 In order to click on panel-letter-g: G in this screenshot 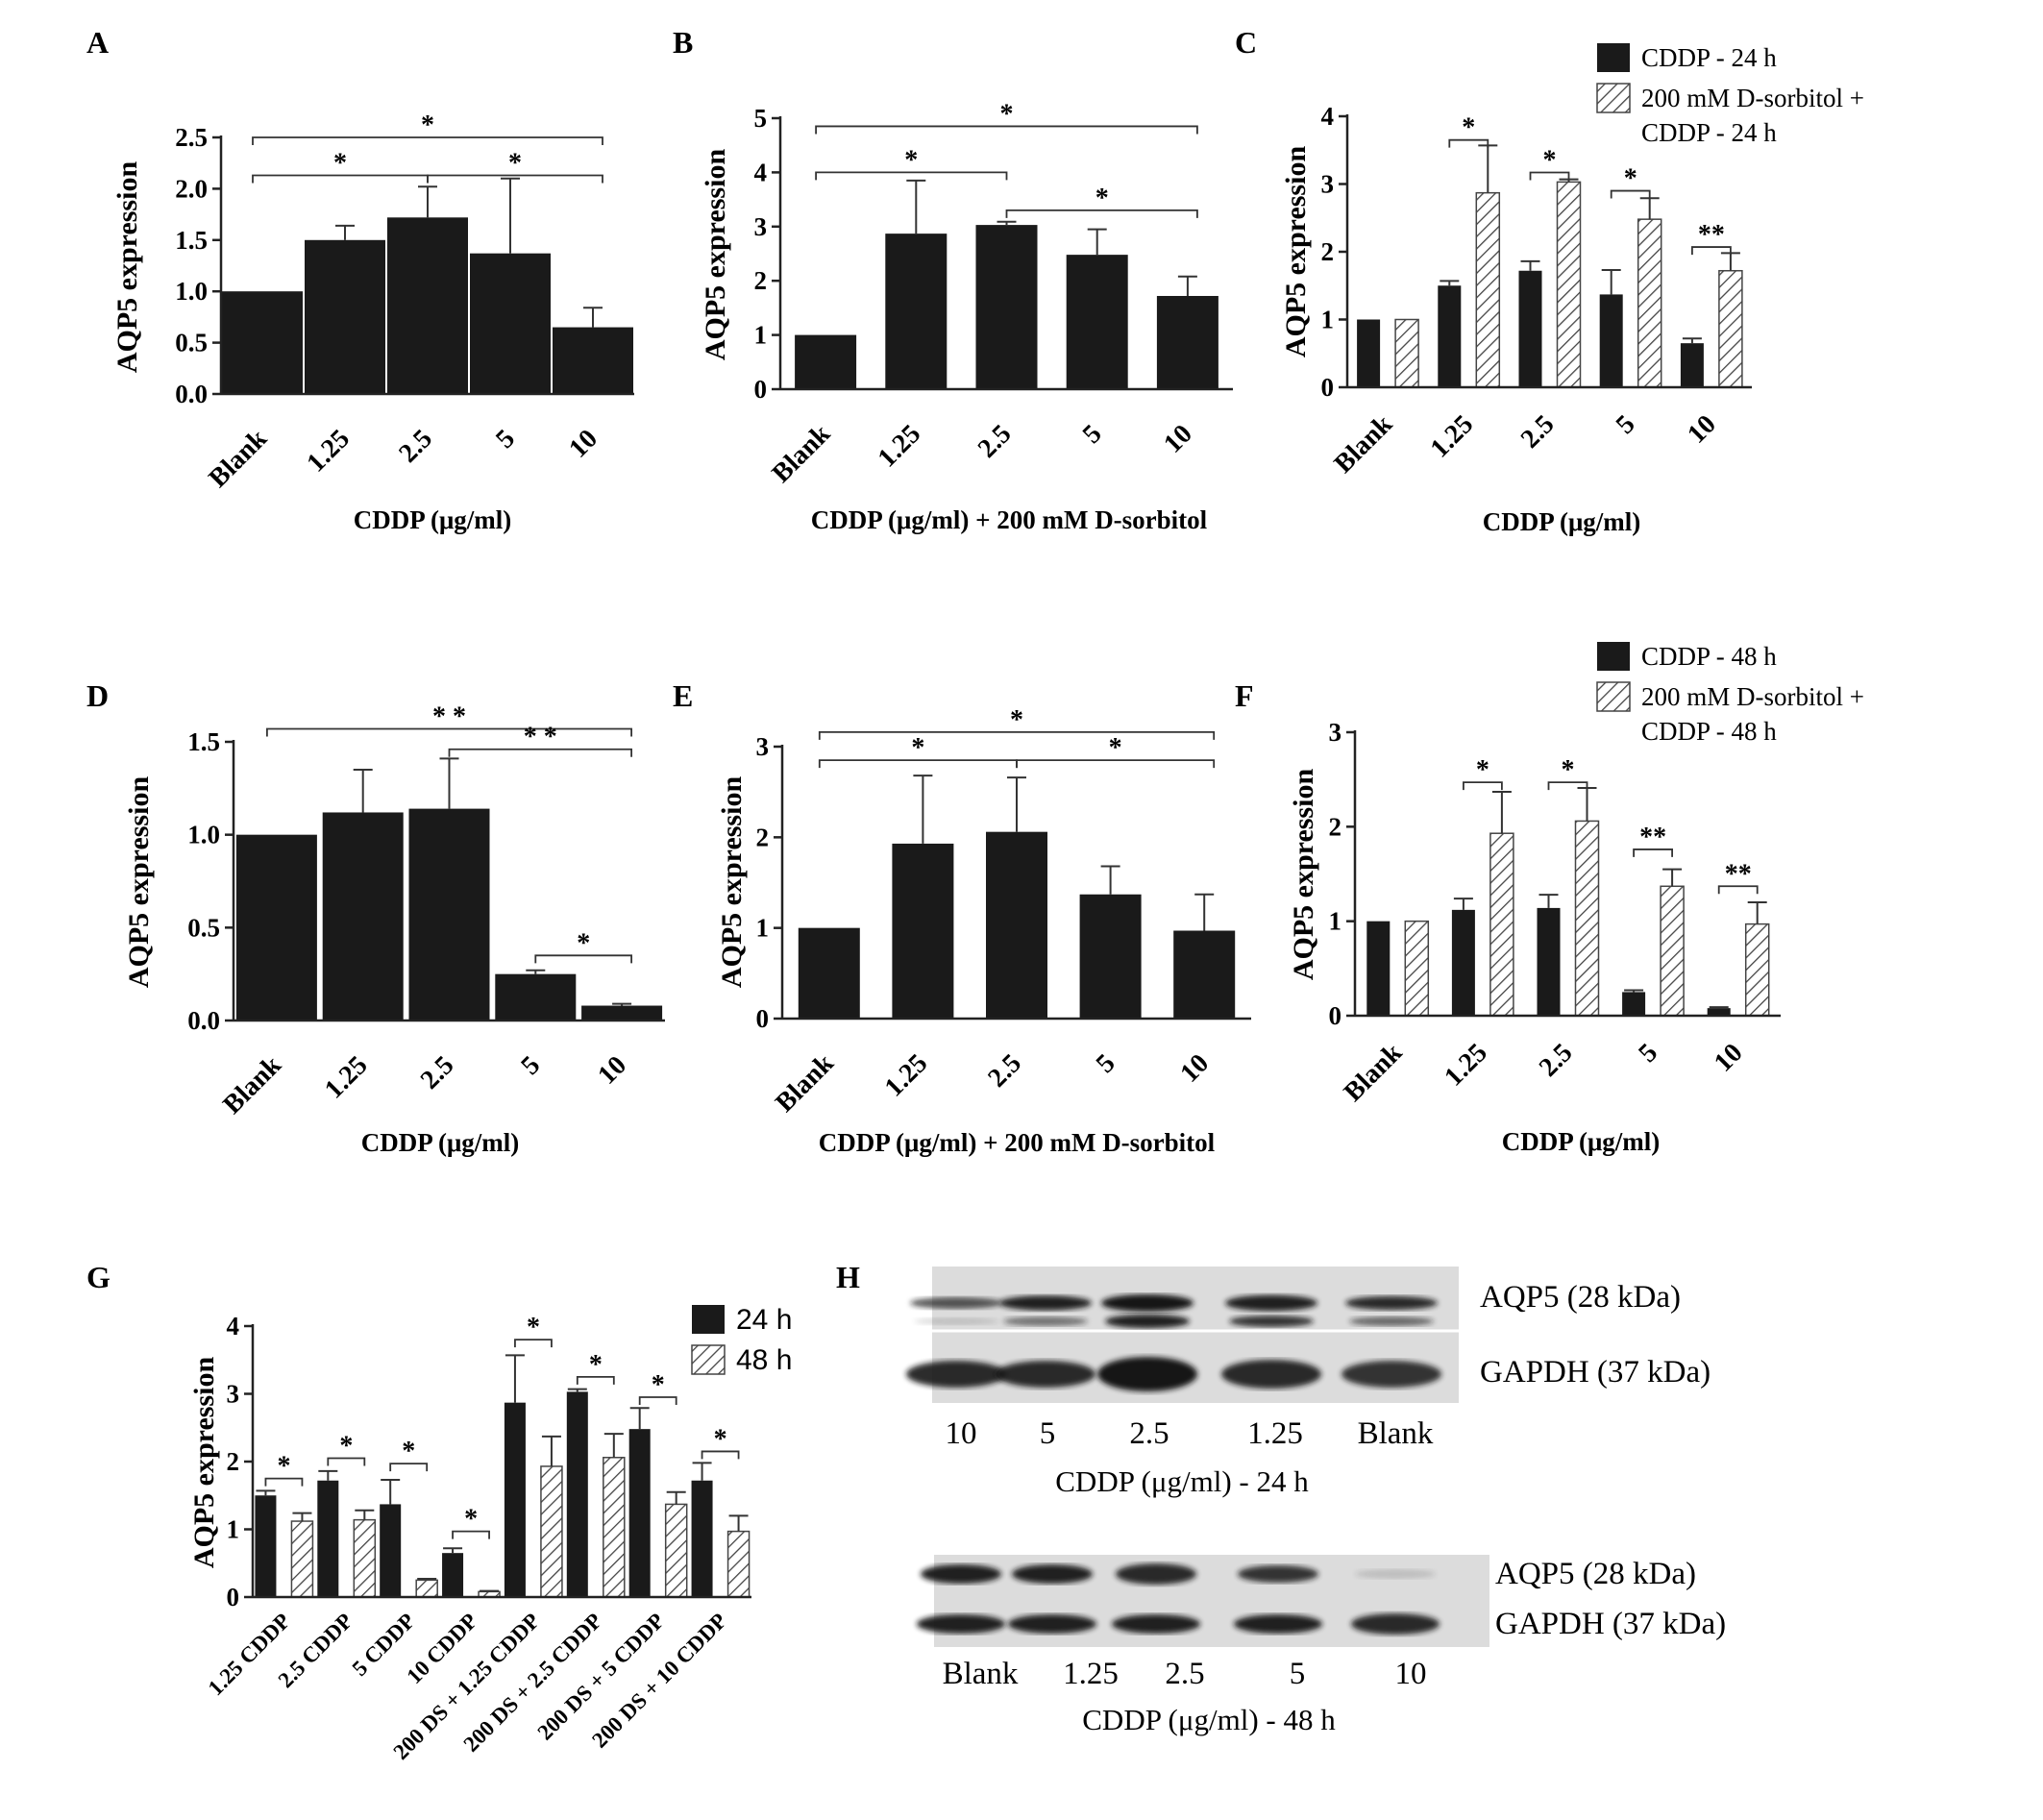, I will do `click(98, 1277)`.